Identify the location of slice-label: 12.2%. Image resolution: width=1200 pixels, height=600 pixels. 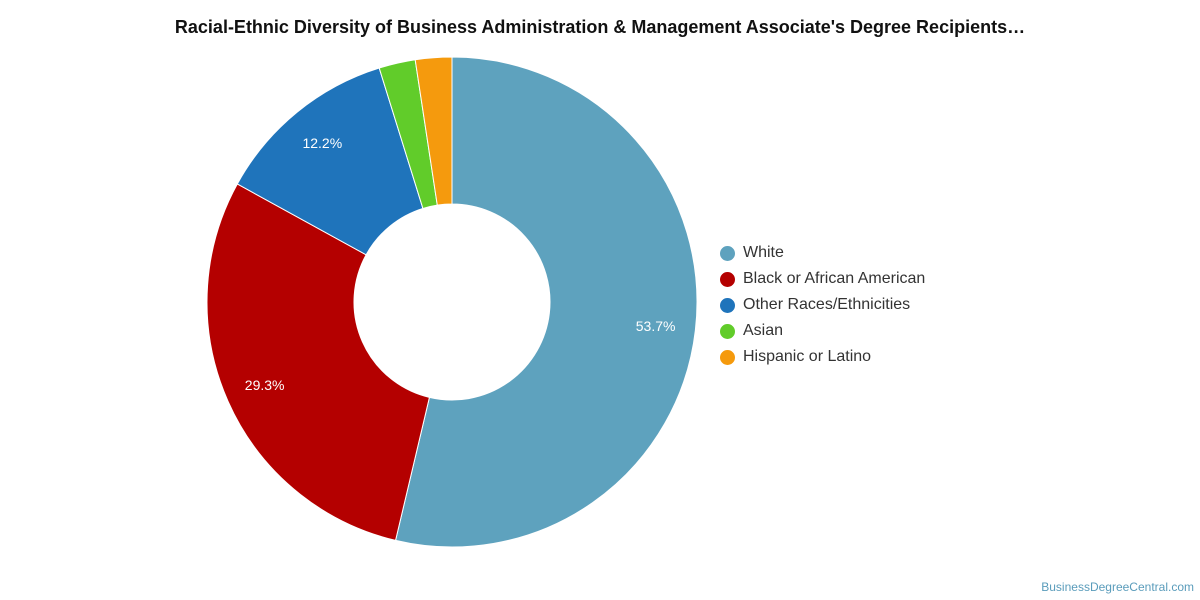
(322, 143).